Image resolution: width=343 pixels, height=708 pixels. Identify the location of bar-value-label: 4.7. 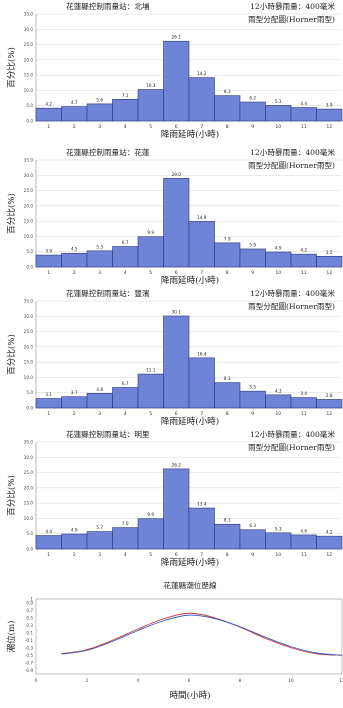
(74, 102).